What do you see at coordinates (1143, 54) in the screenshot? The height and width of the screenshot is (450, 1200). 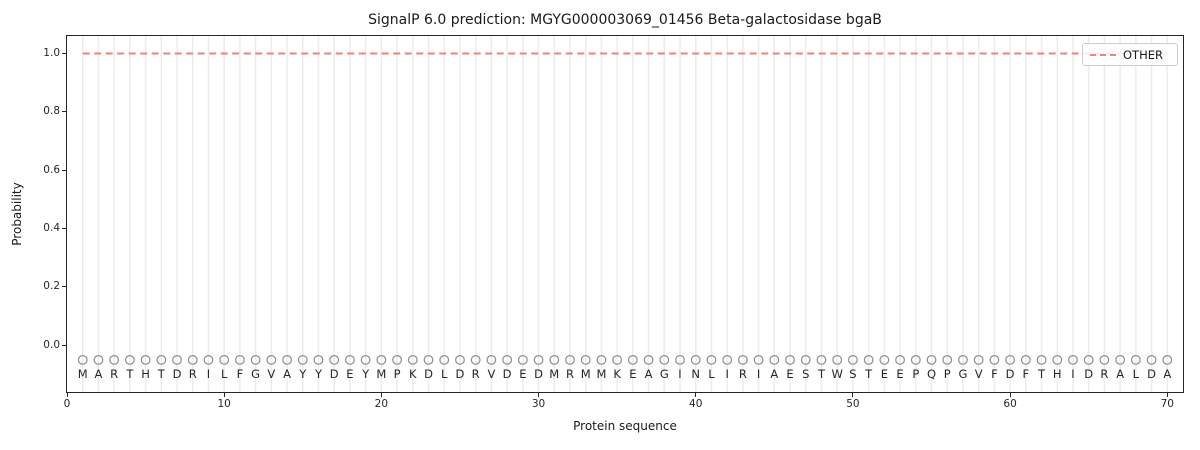 I see `legend-label-other: OTHER` at bounding box center [1143, 54].